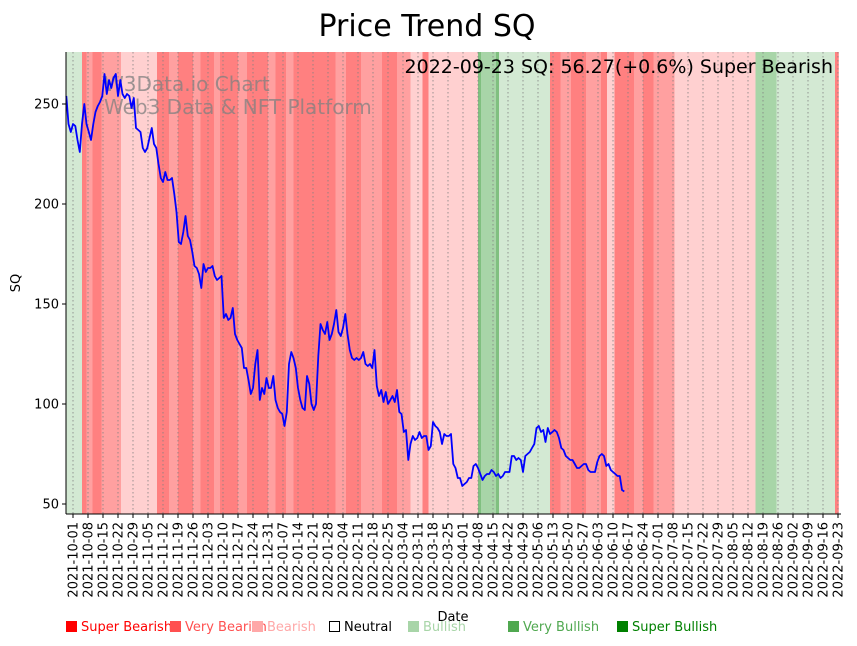 The height and width of the screenshot is (646, 857). What do you see at coordinates (329, 560) in the screenshot?
I see `x-tick-label: 2022-01-28` at bounding box center [329, 560].